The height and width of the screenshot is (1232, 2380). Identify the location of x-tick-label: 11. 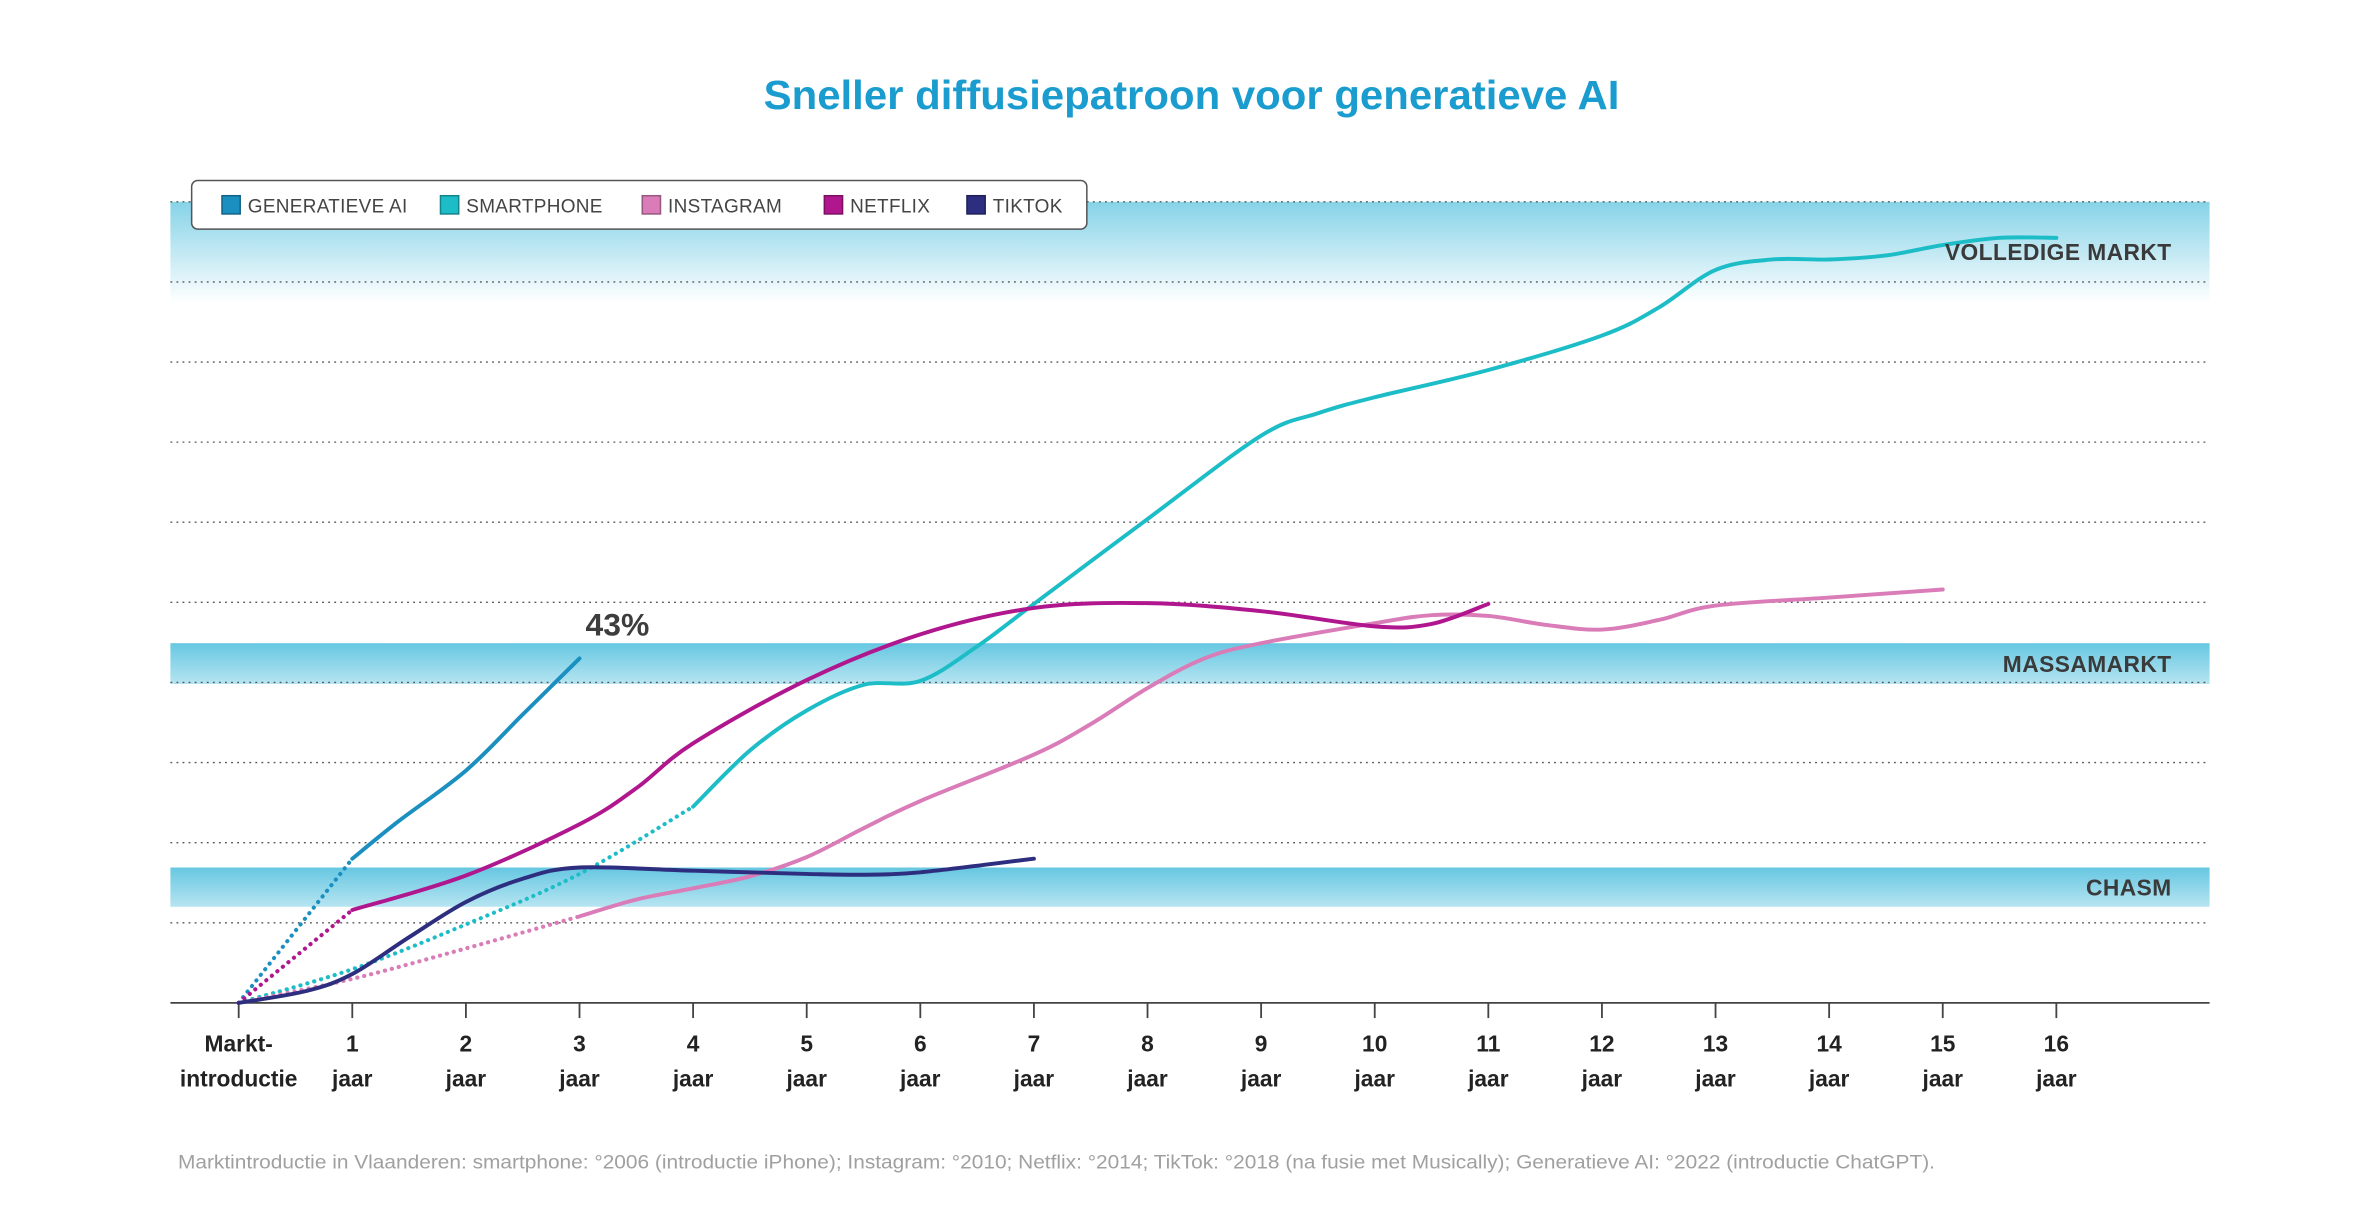
(1488, 1043).